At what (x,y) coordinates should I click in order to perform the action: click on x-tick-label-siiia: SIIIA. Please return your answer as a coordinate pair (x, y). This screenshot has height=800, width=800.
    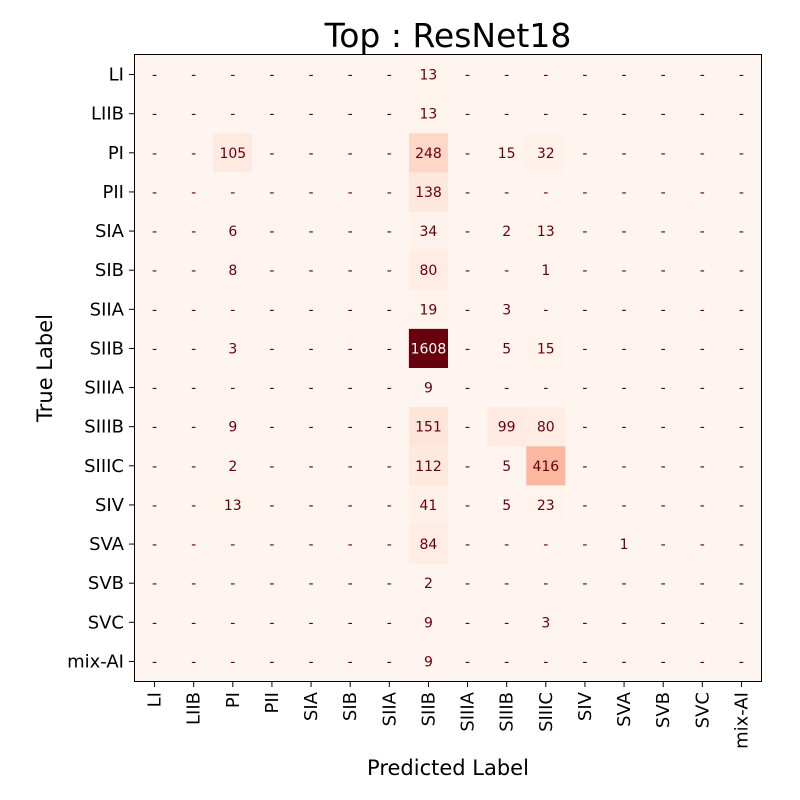
    Looking at the image, I should click on (468, 711).